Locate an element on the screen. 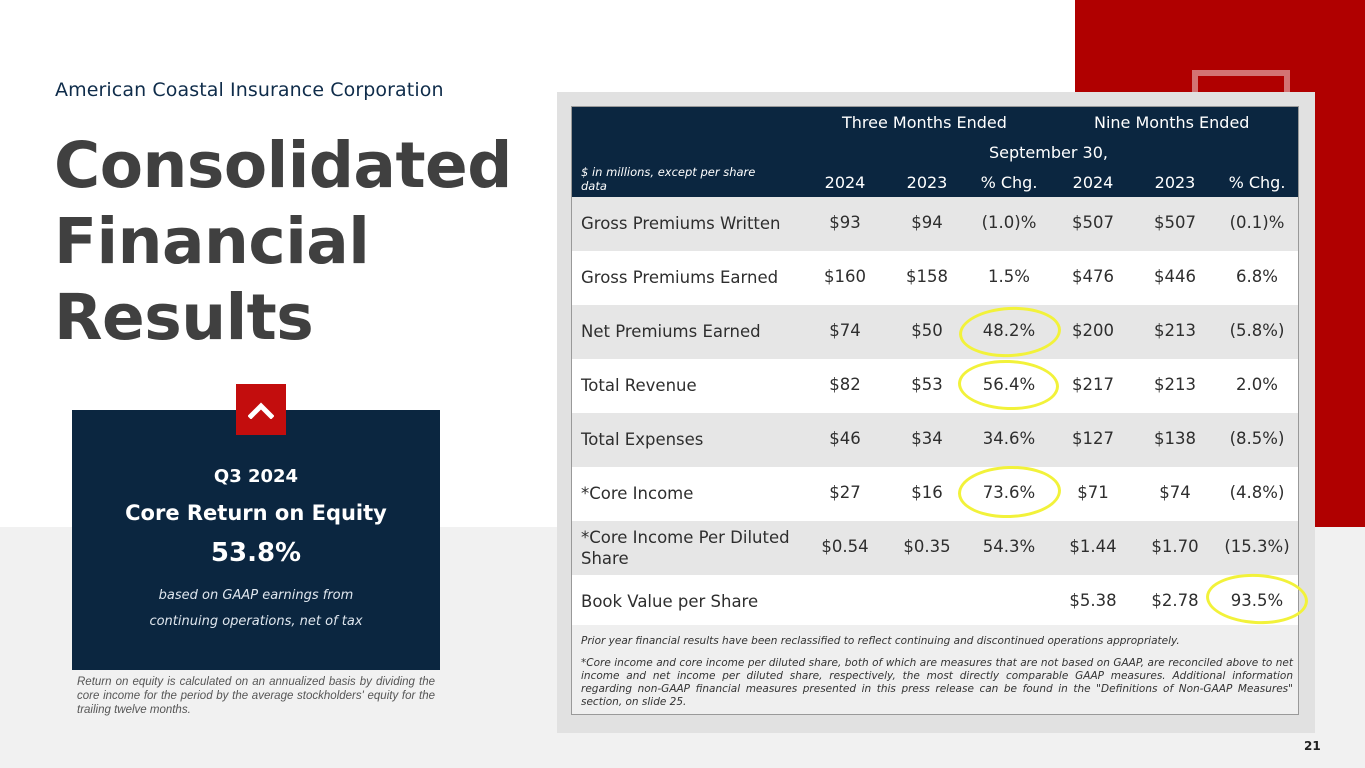 Image resolution: width=1365 pixels, height=768 pixels. cell: 48.2% is located at coordinates (1009, 330).